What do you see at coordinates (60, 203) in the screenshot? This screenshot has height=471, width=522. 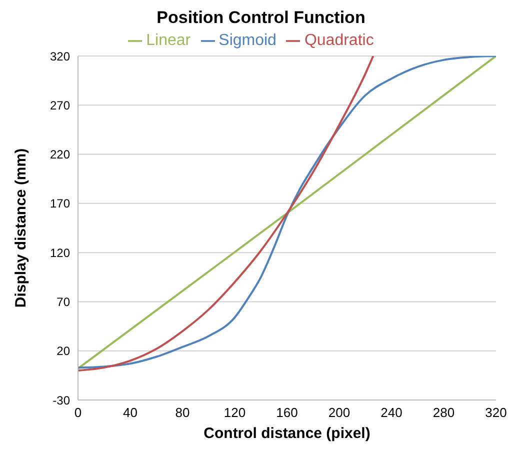 I see `y-tick-label: 170` at bounding box center [60, 203].